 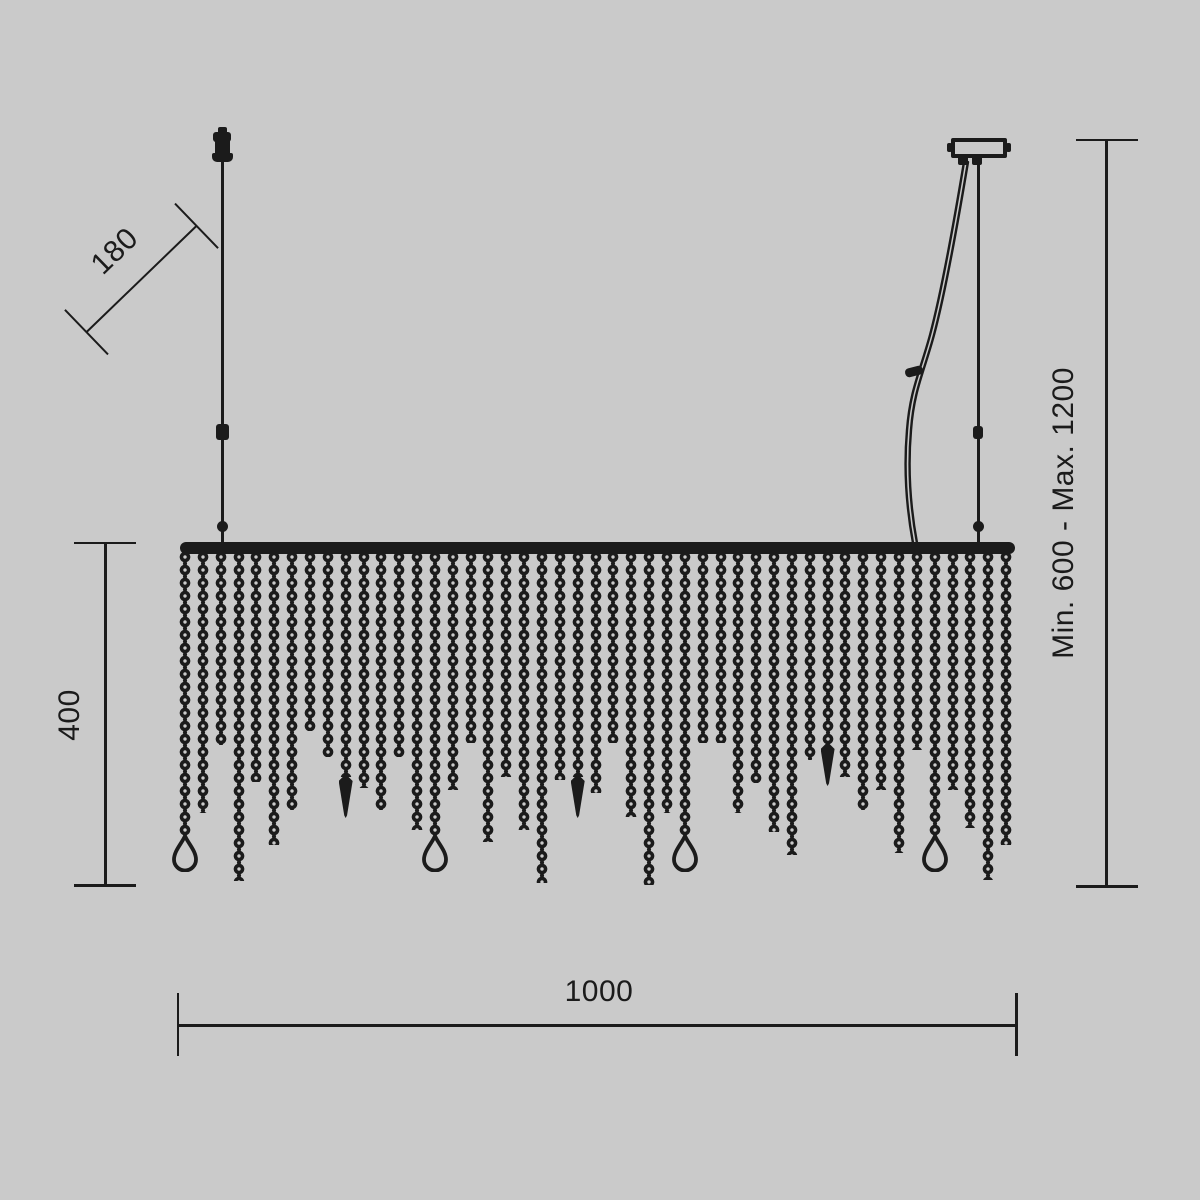 What do you see at coordinates (69, 715) in the screenshot?
I see `dimension-label-400: 400` at bounding box center [69, 715].